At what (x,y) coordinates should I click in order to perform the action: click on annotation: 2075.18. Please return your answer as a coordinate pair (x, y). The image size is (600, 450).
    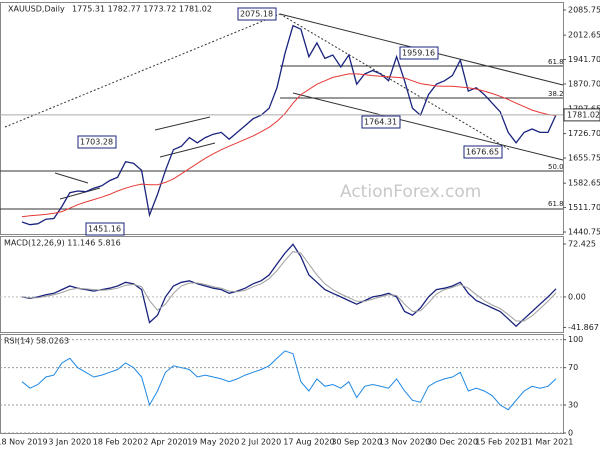
    Looking at the image, I should click on (256, 14).